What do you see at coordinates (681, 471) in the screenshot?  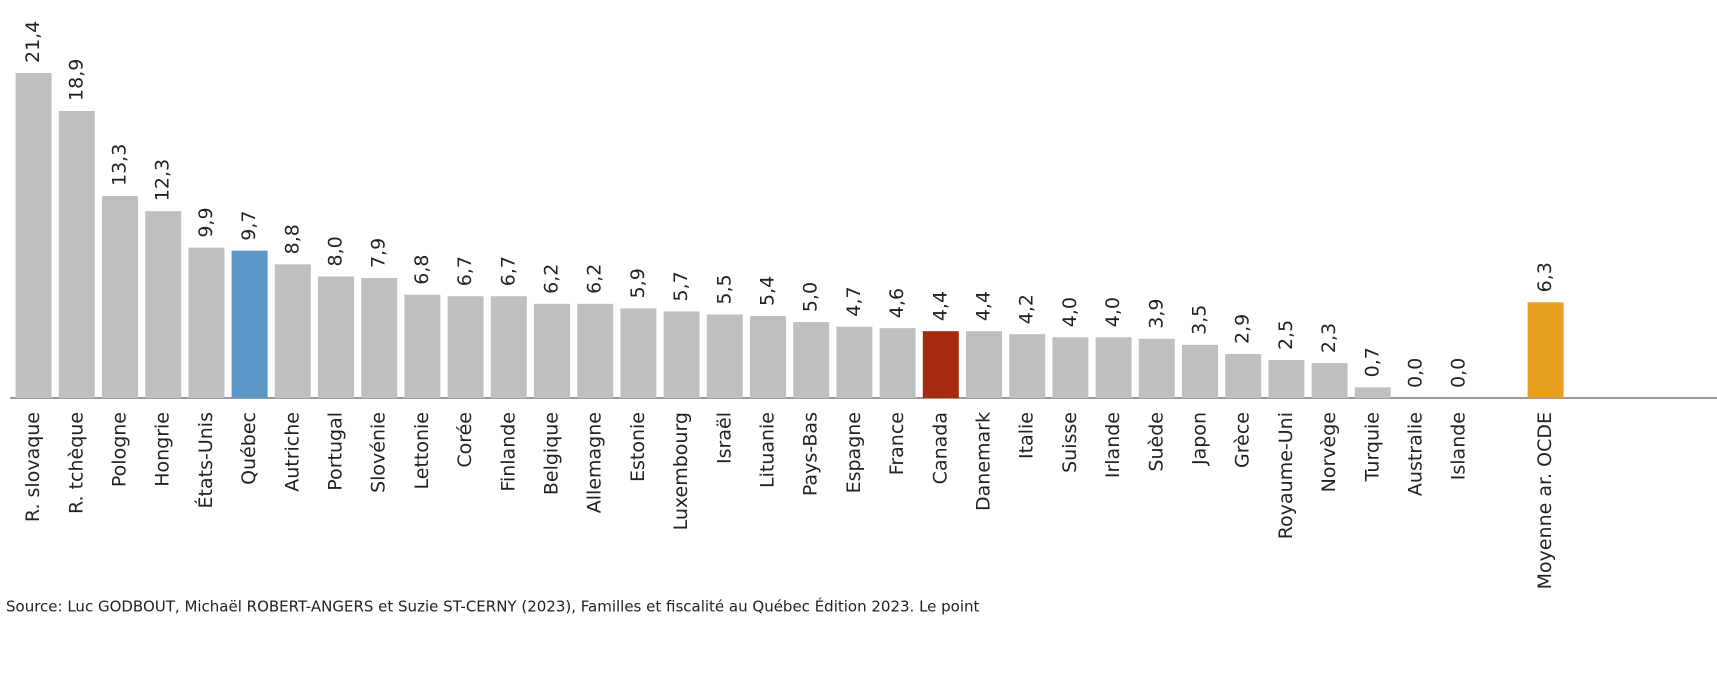 I see `x-tick-label: Luxembourg` at bounding box center [681, 471].